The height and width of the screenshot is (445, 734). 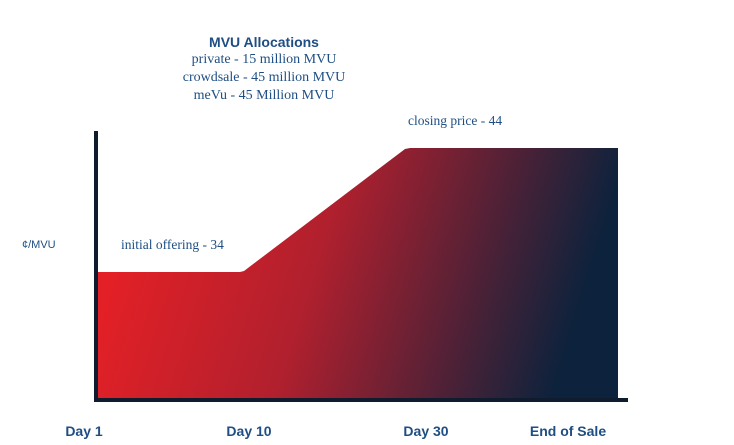 What do you see at coordinates (248, 431) in the screenshot?
I see `x-tick-label: Day 10` at bounding box center [248, 431].